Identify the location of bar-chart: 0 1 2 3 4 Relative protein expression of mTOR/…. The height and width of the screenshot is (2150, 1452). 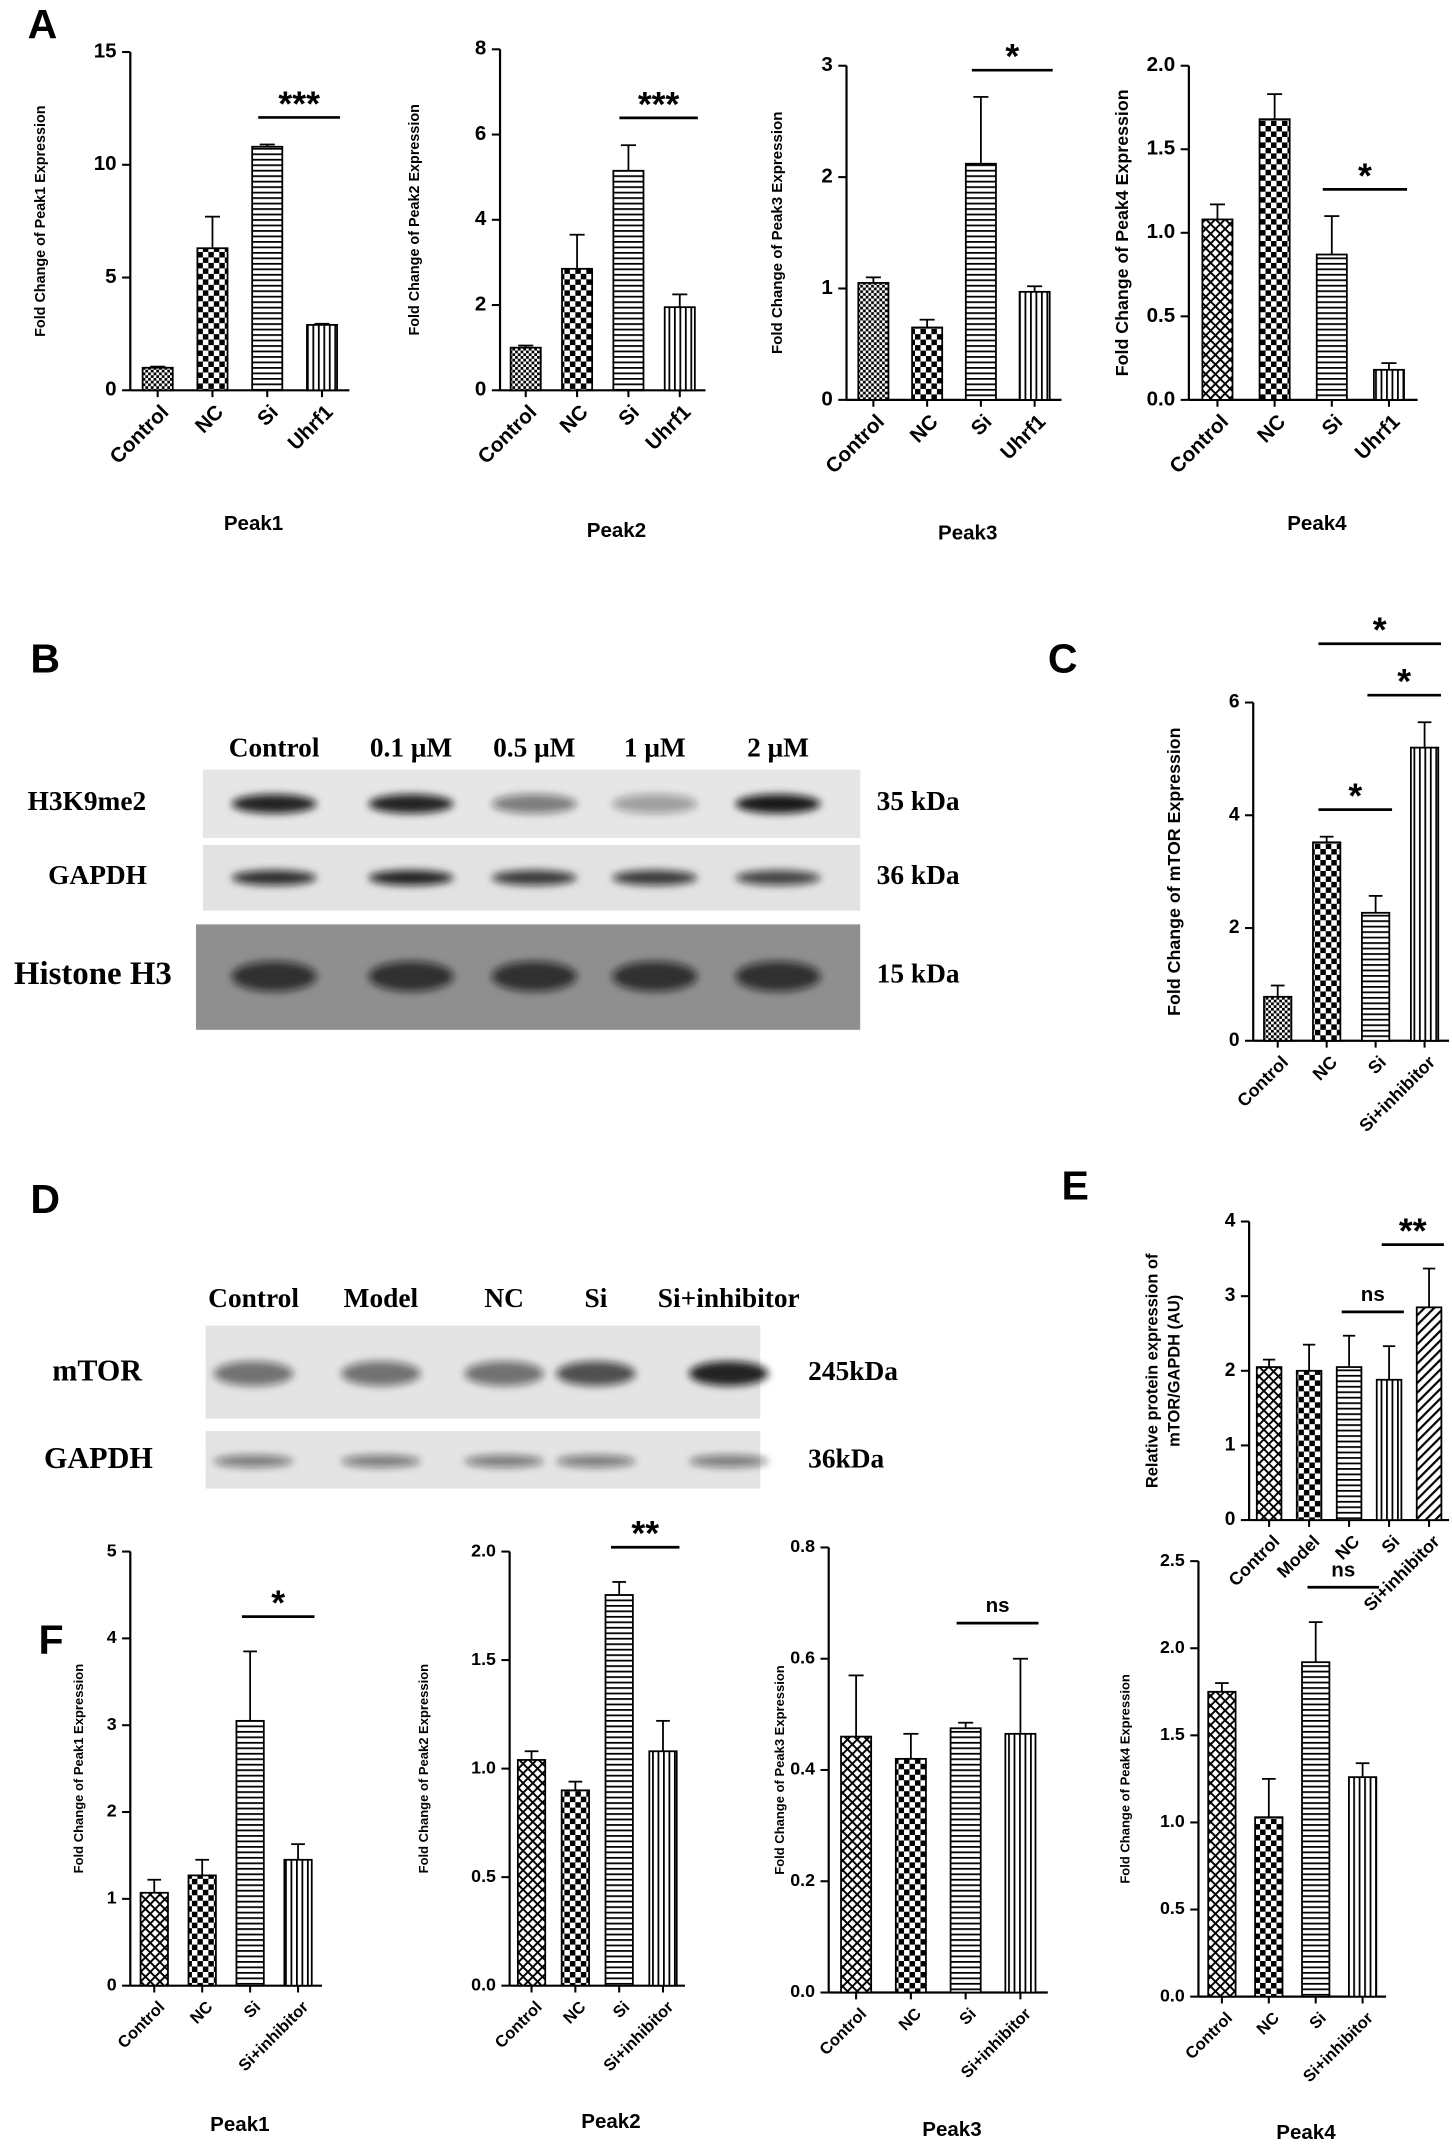
(1297, 1413).